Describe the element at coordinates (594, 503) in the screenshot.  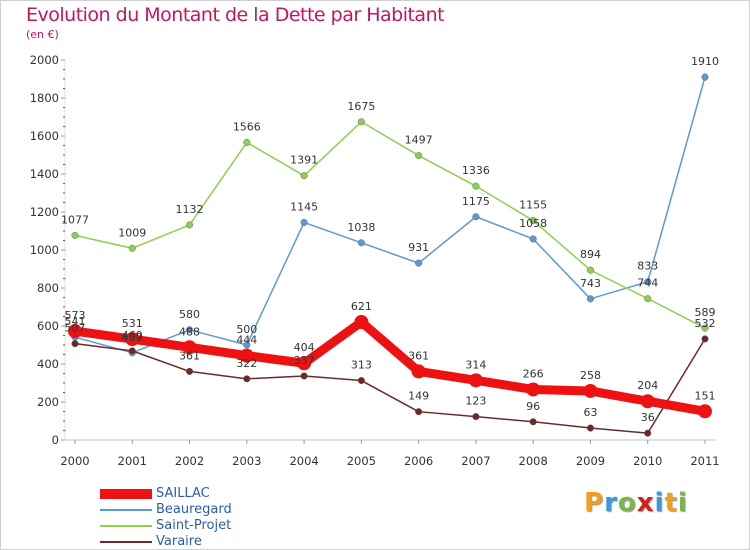
I see `logo-letter: P` at that location.